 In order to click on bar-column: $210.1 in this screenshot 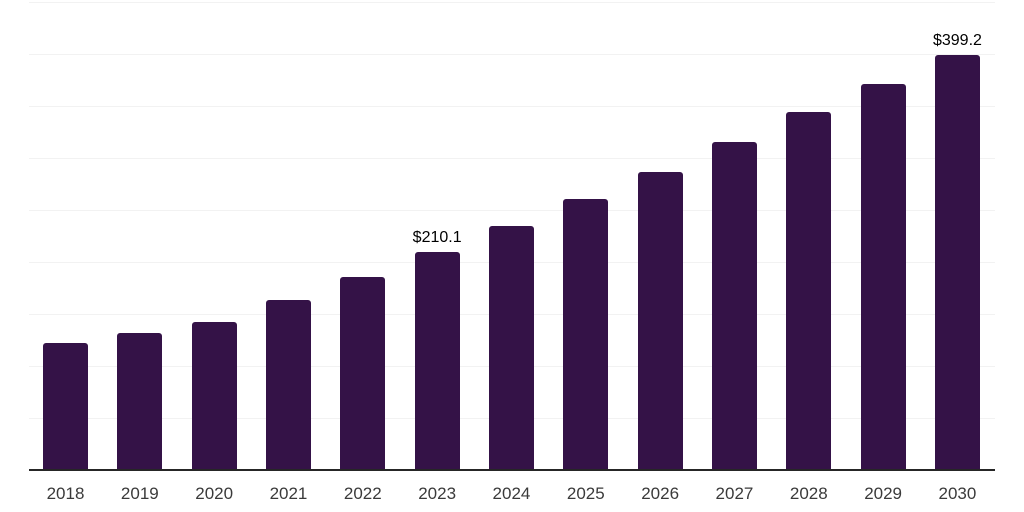, I will do `click(437, 236)`.